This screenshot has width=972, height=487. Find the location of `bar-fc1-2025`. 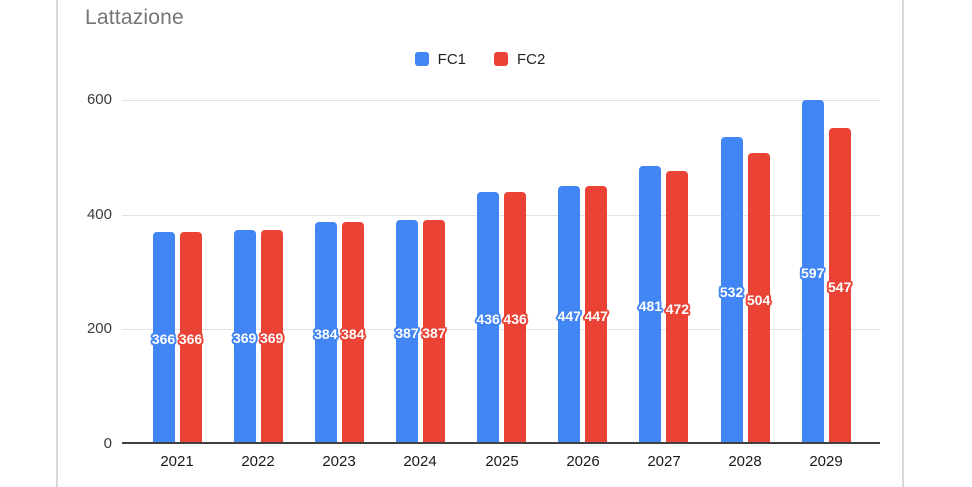

bar-fc1-2025 is located at coordinates (488, 317).